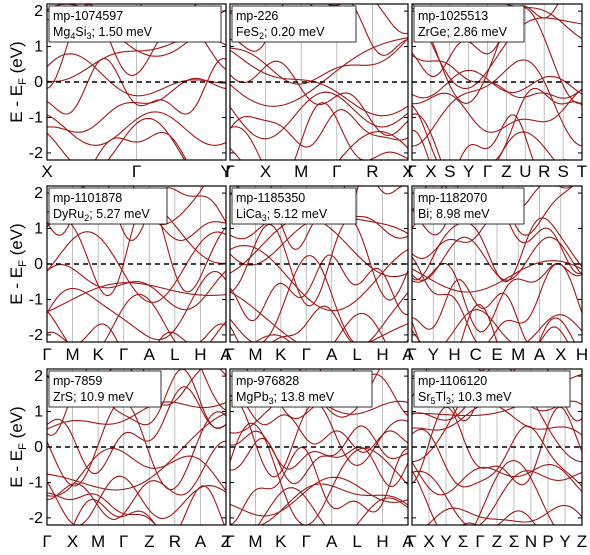  What do you see at coordinates (469, 206) in the screenshot?
I see `panel-legend: mp-1182070 Bi; 8.98 meV` at bounding box center [469, 206].